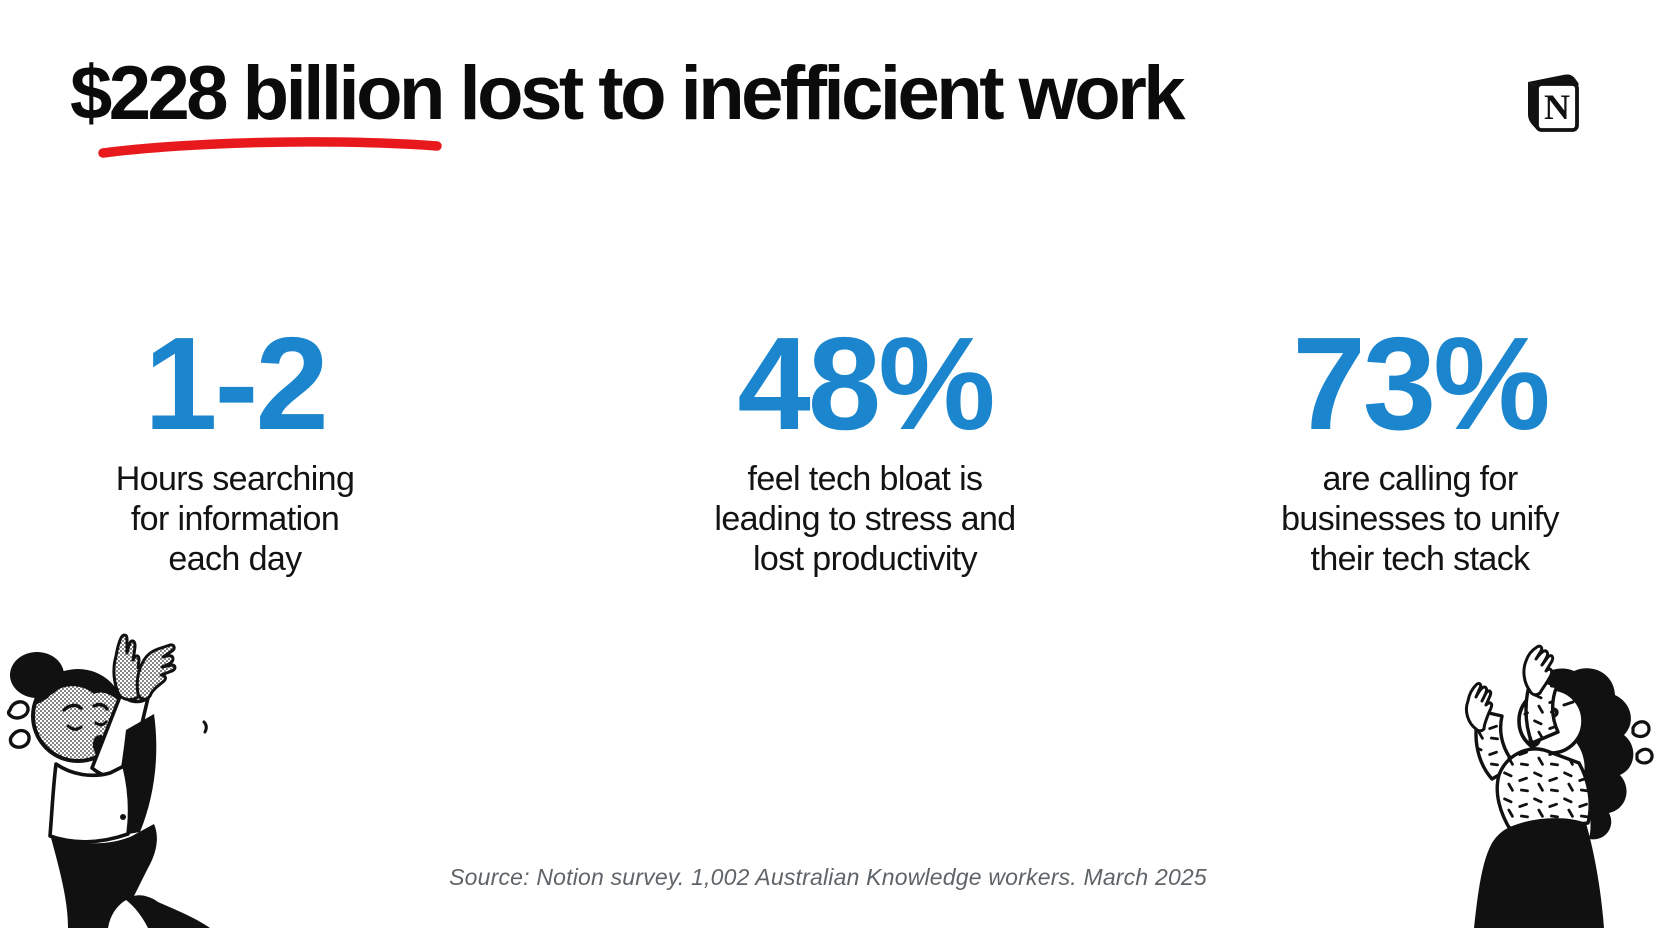  Describe the element at coordinates (1543, 790) in the screenshot. I see `torso` at that location.